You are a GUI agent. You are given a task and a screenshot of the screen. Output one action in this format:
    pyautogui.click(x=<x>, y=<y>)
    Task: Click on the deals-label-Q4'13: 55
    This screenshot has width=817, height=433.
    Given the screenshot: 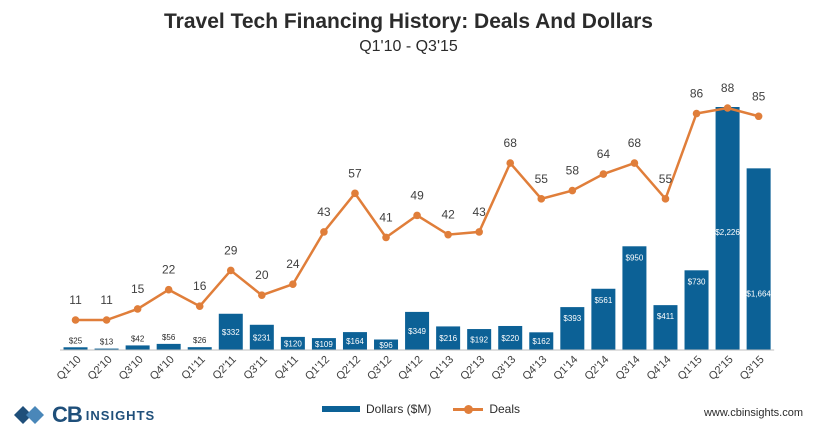 What is the action you would take?
    pyautogui.click(x=542, y=179)
    